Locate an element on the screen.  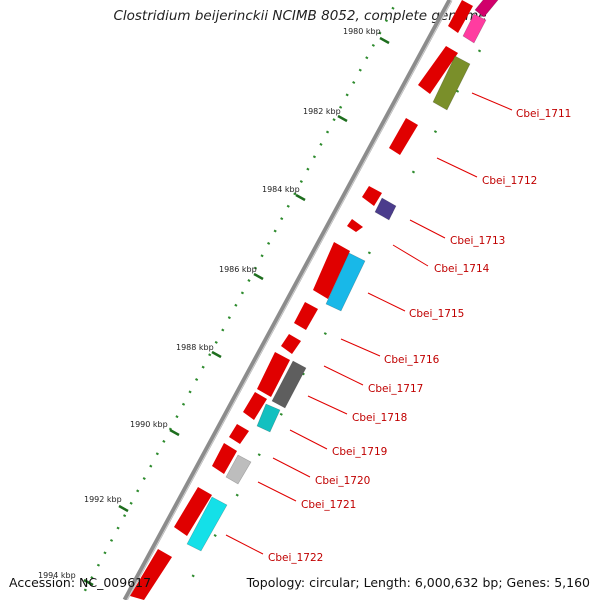
gene-label-1718: Cbei_1718 is located at coordinates (379, 418).